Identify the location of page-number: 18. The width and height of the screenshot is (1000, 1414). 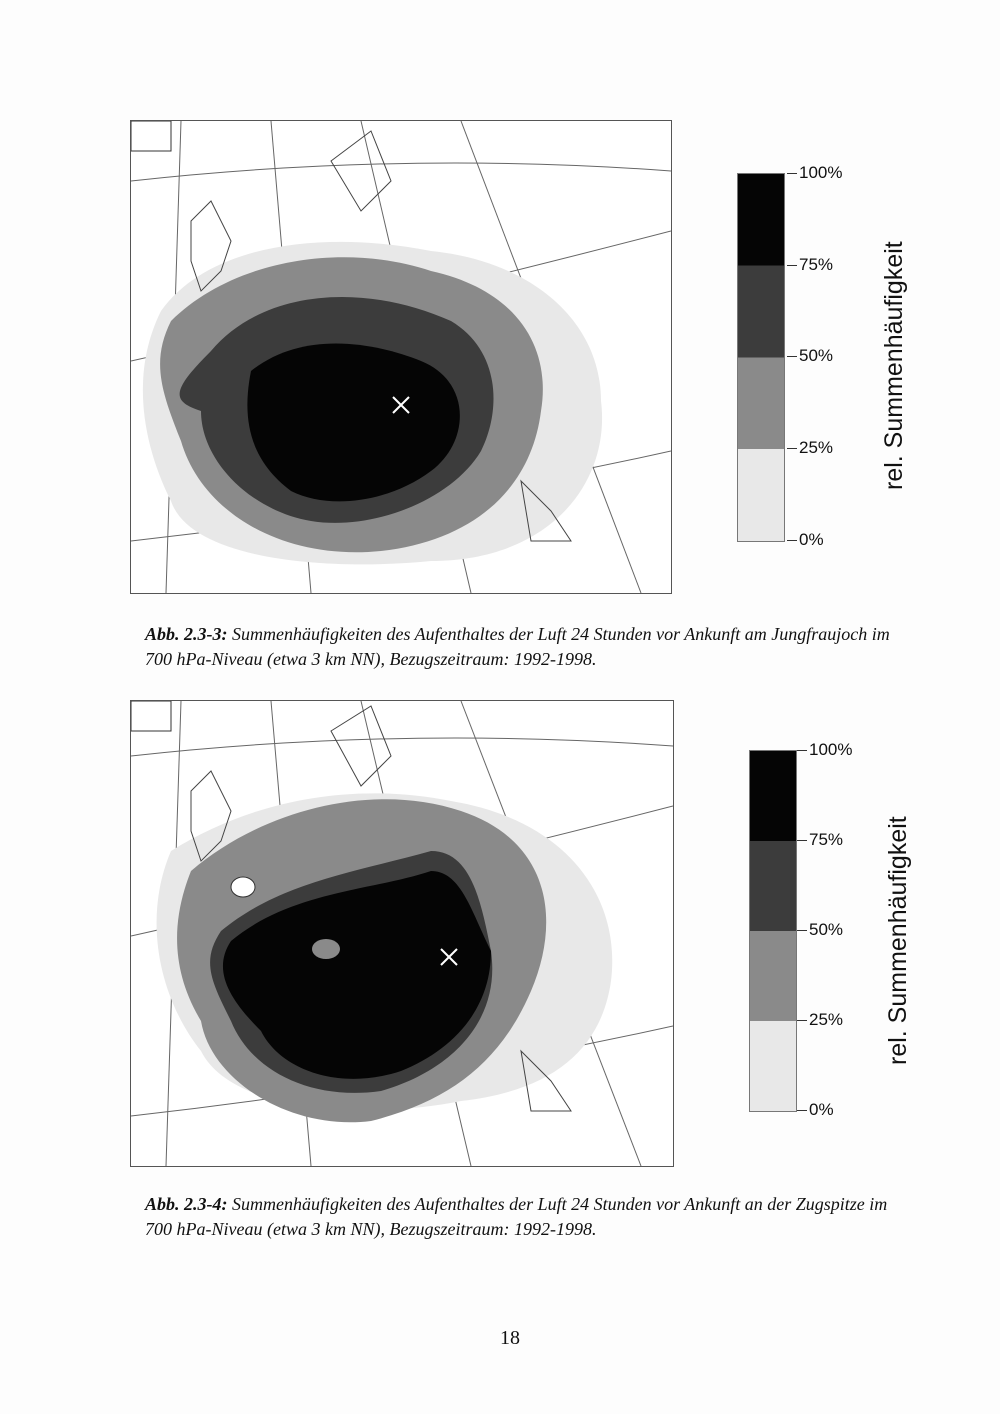
(510, 1338).